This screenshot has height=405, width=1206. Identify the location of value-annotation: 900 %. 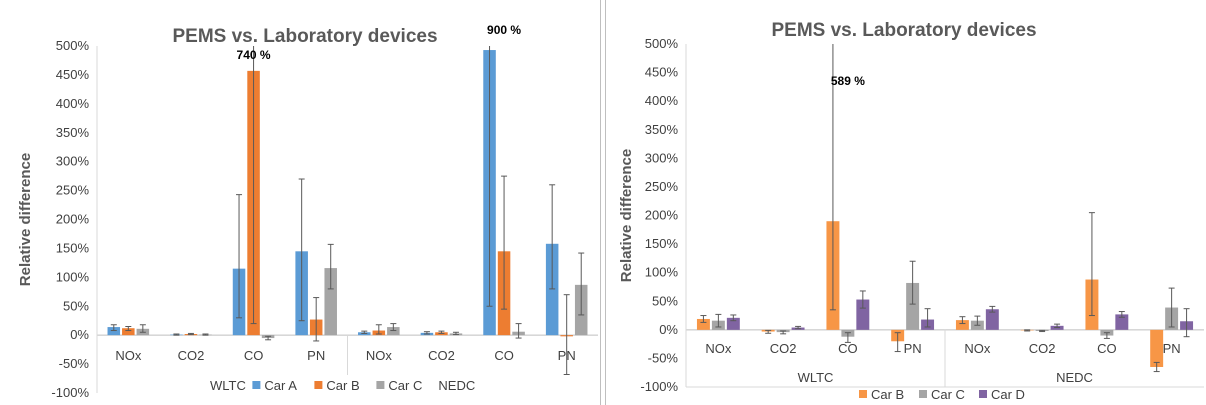
(504, 30).